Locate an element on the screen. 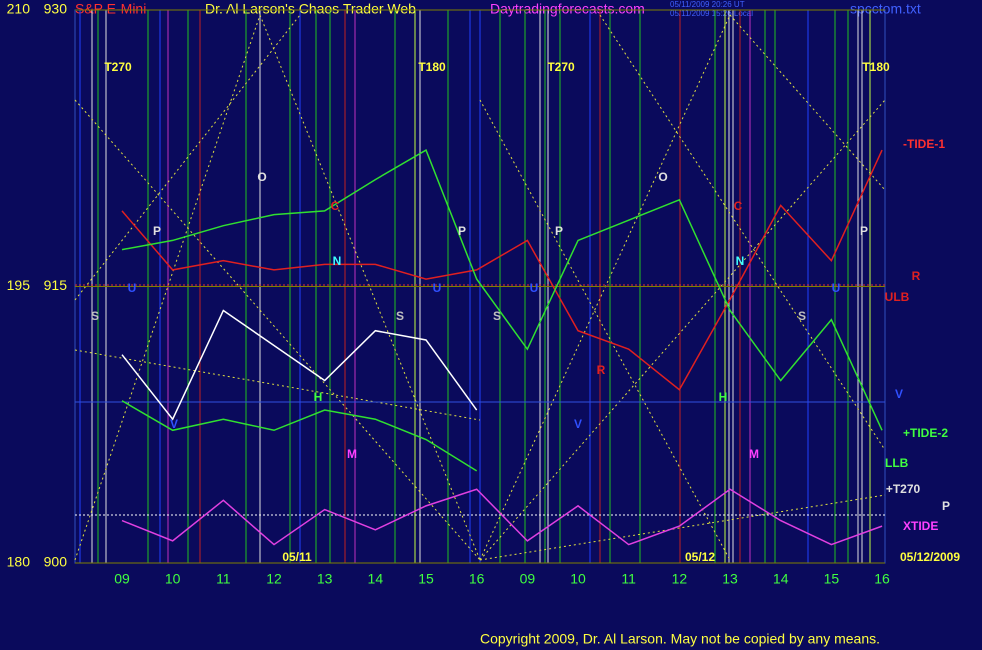 This screenshot has height=650, width=982. annotation: 05/12/2009 is located at coordinates (930, 557).